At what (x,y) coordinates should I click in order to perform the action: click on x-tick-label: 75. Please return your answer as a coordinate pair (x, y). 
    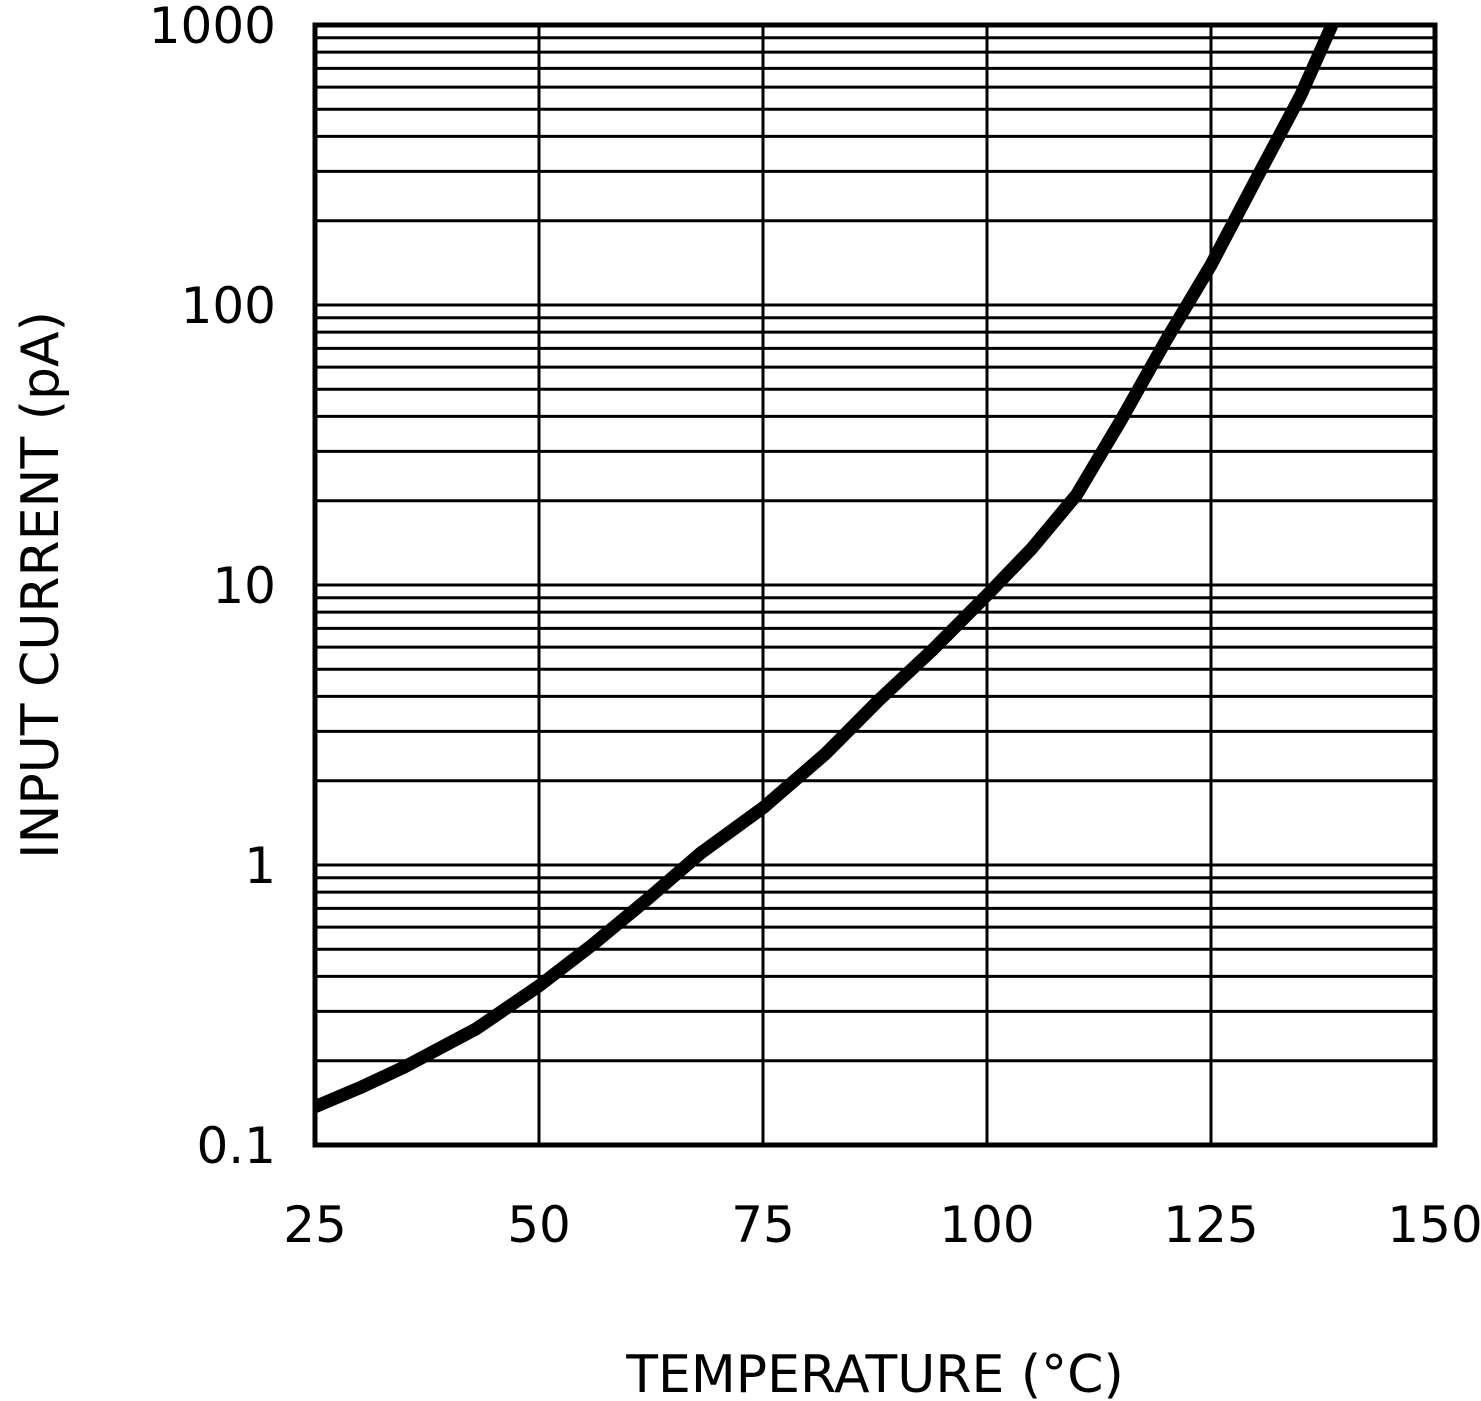
    Looking at the image, I should click on (763, 1225).